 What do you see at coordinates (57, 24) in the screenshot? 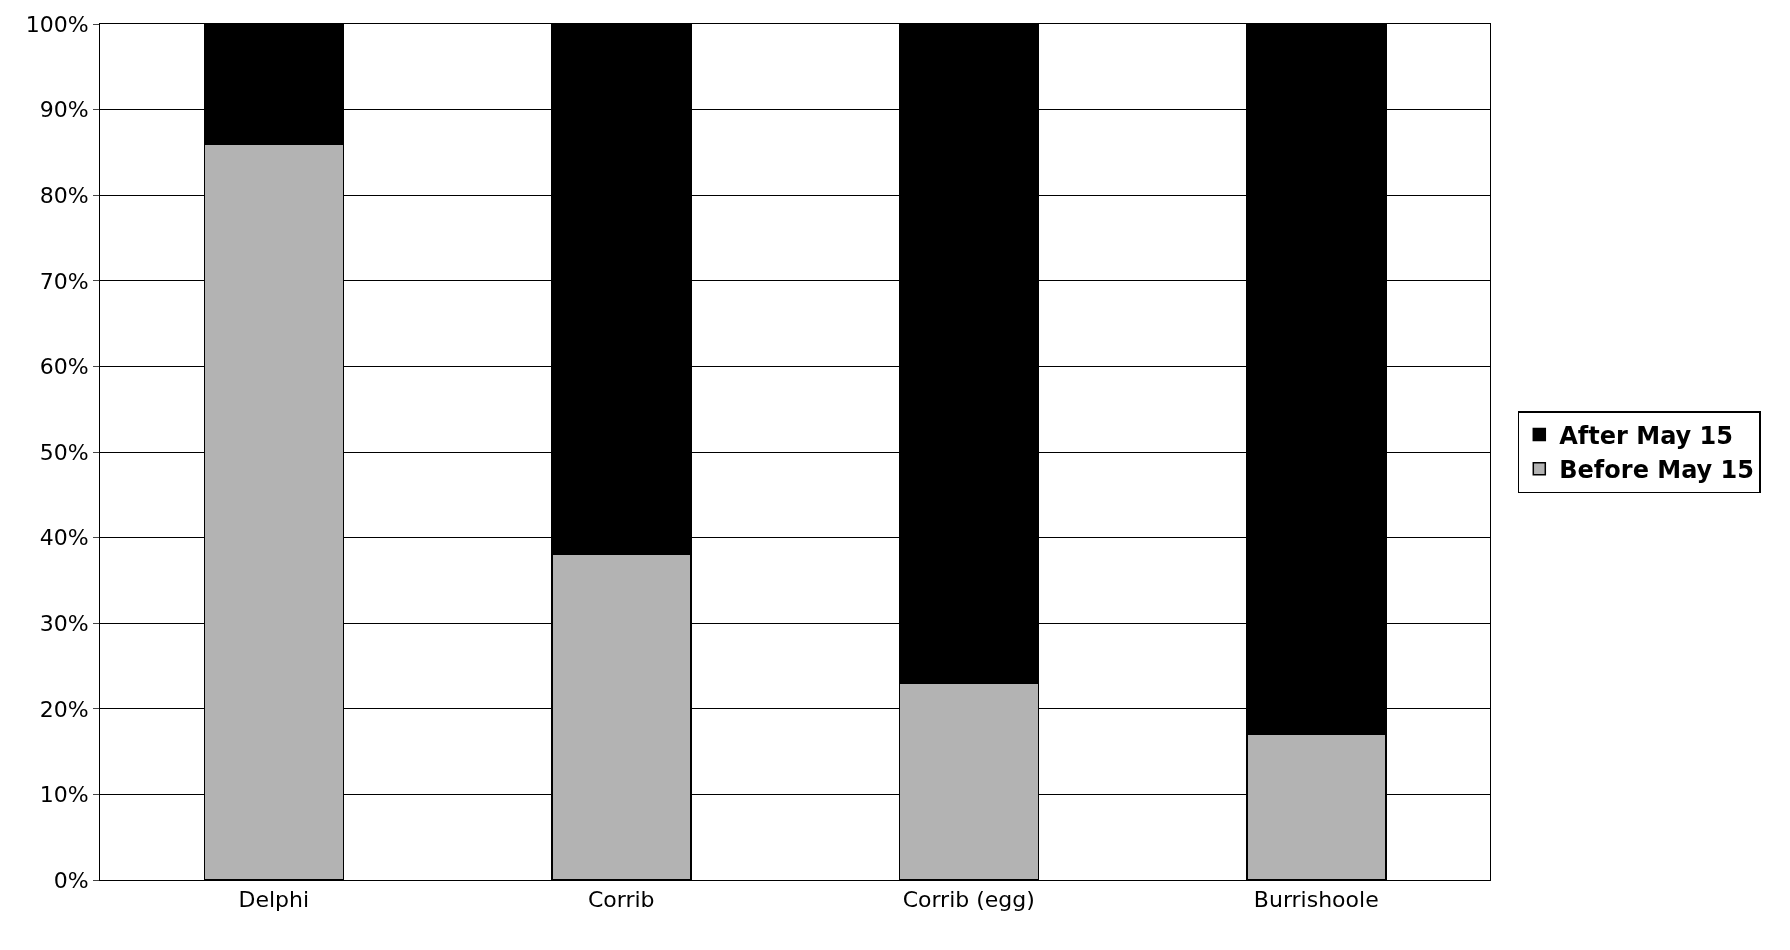
I see `y-tick-label: 100%` at bounding box center [57, 24].